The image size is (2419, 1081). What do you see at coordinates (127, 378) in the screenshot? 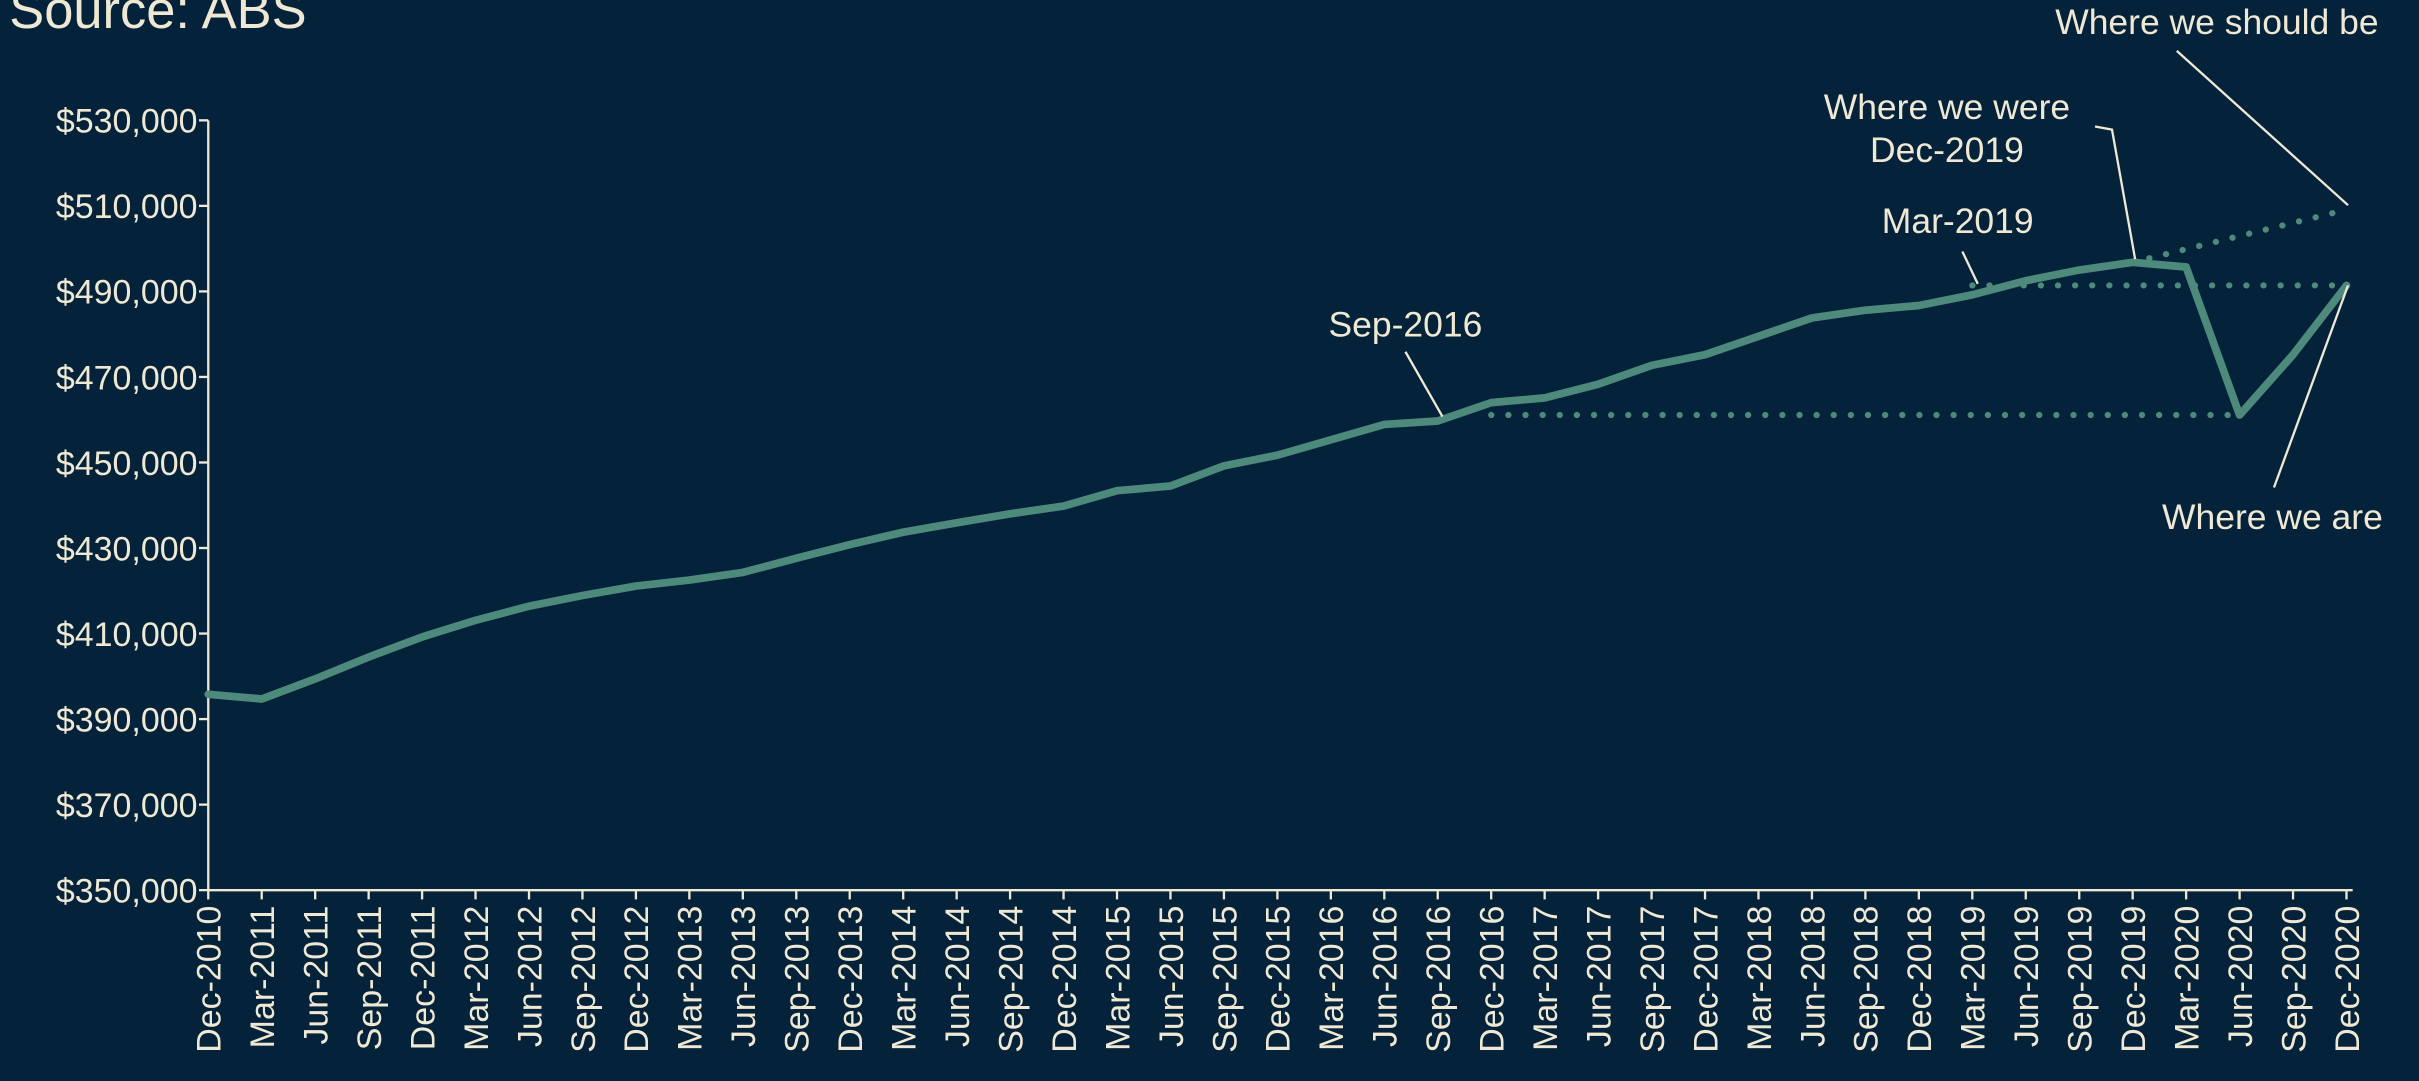
I see `y-tick-label: $470,000` at bounding box center [127, 378].